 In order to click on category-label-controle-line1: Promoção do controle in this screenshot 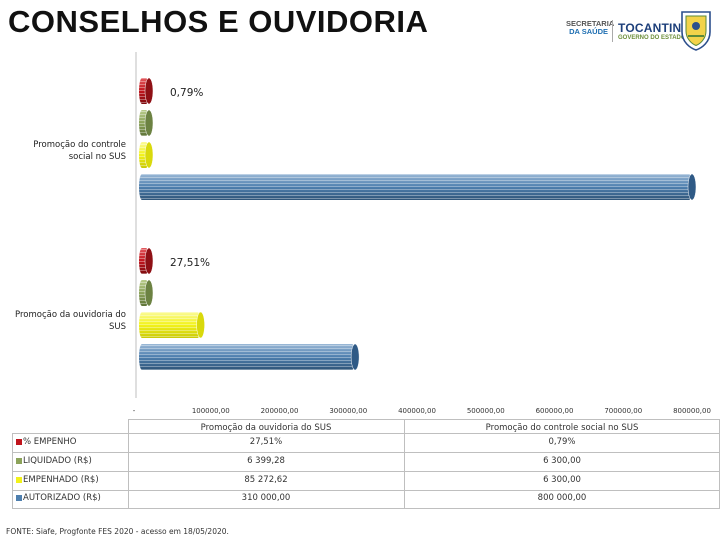, I will do `click(79, 145)`.